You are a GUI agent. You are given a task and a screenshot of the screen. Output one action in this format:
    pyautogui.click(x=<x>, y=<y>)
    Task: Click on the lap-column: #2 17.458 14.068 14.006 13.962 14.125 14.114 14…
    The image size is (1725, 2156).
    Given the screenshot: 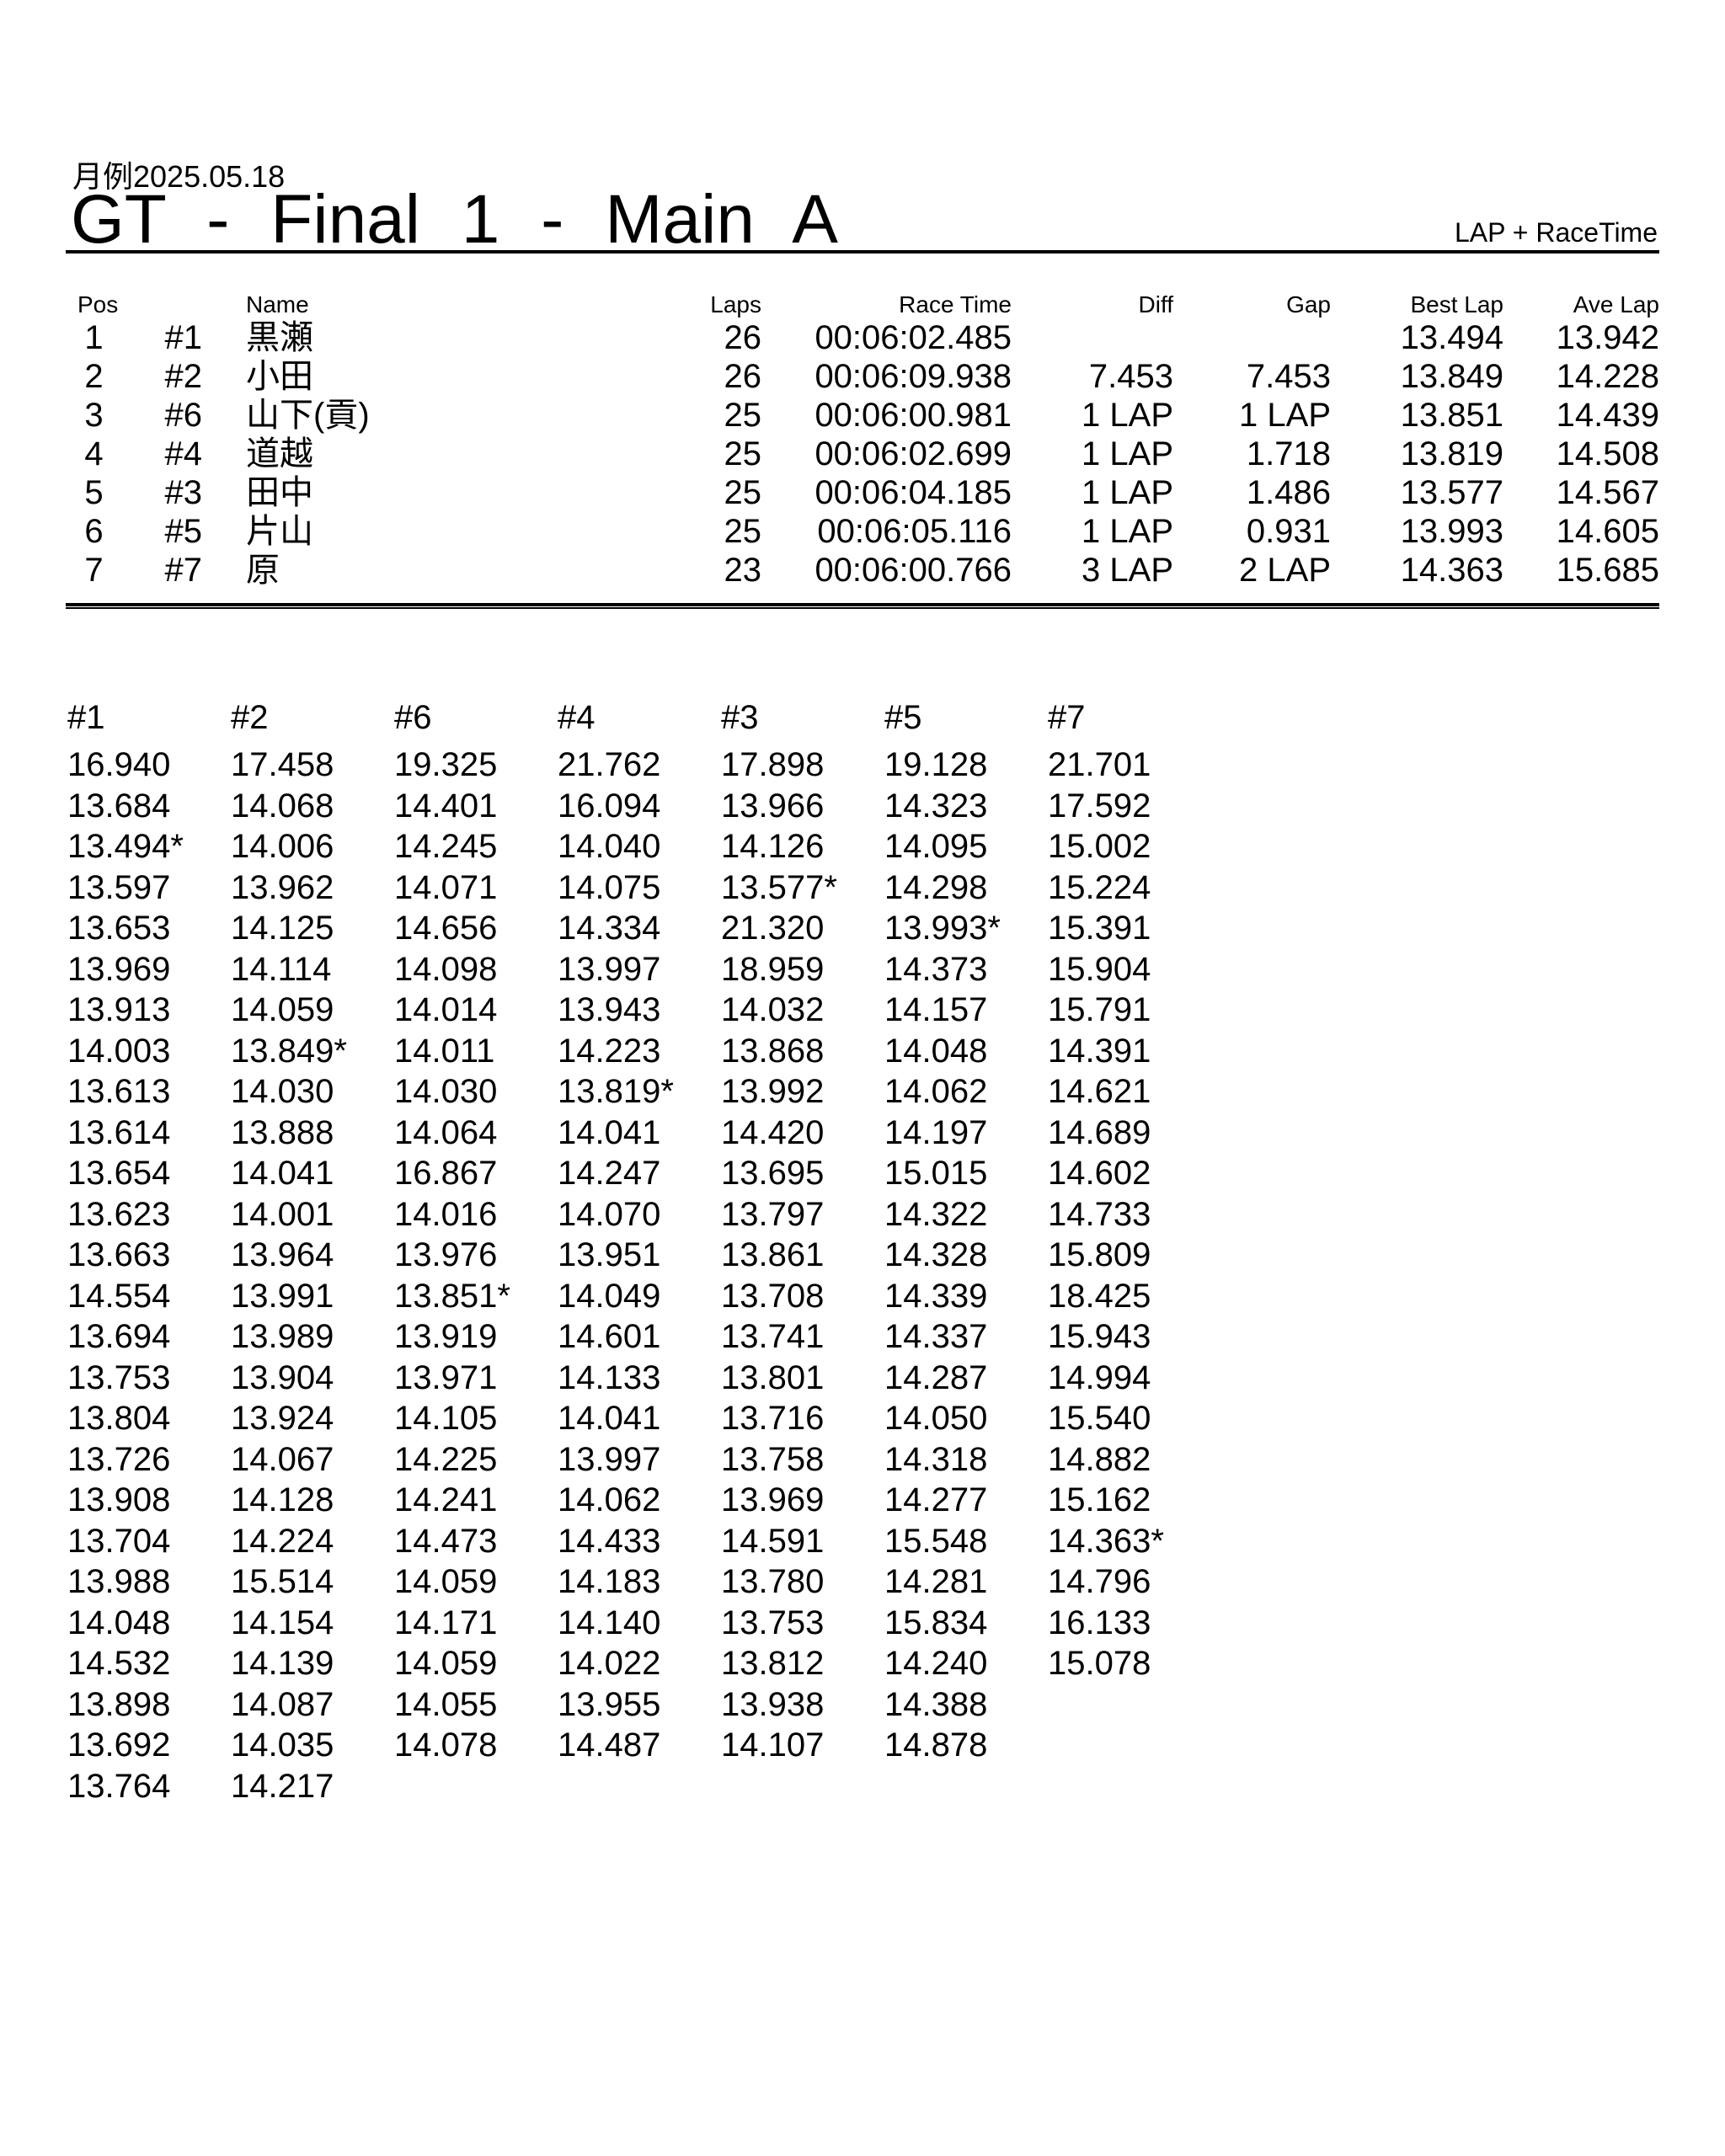 What is the action you would take?
    pyautogui.click(x=312, y=1251)
    